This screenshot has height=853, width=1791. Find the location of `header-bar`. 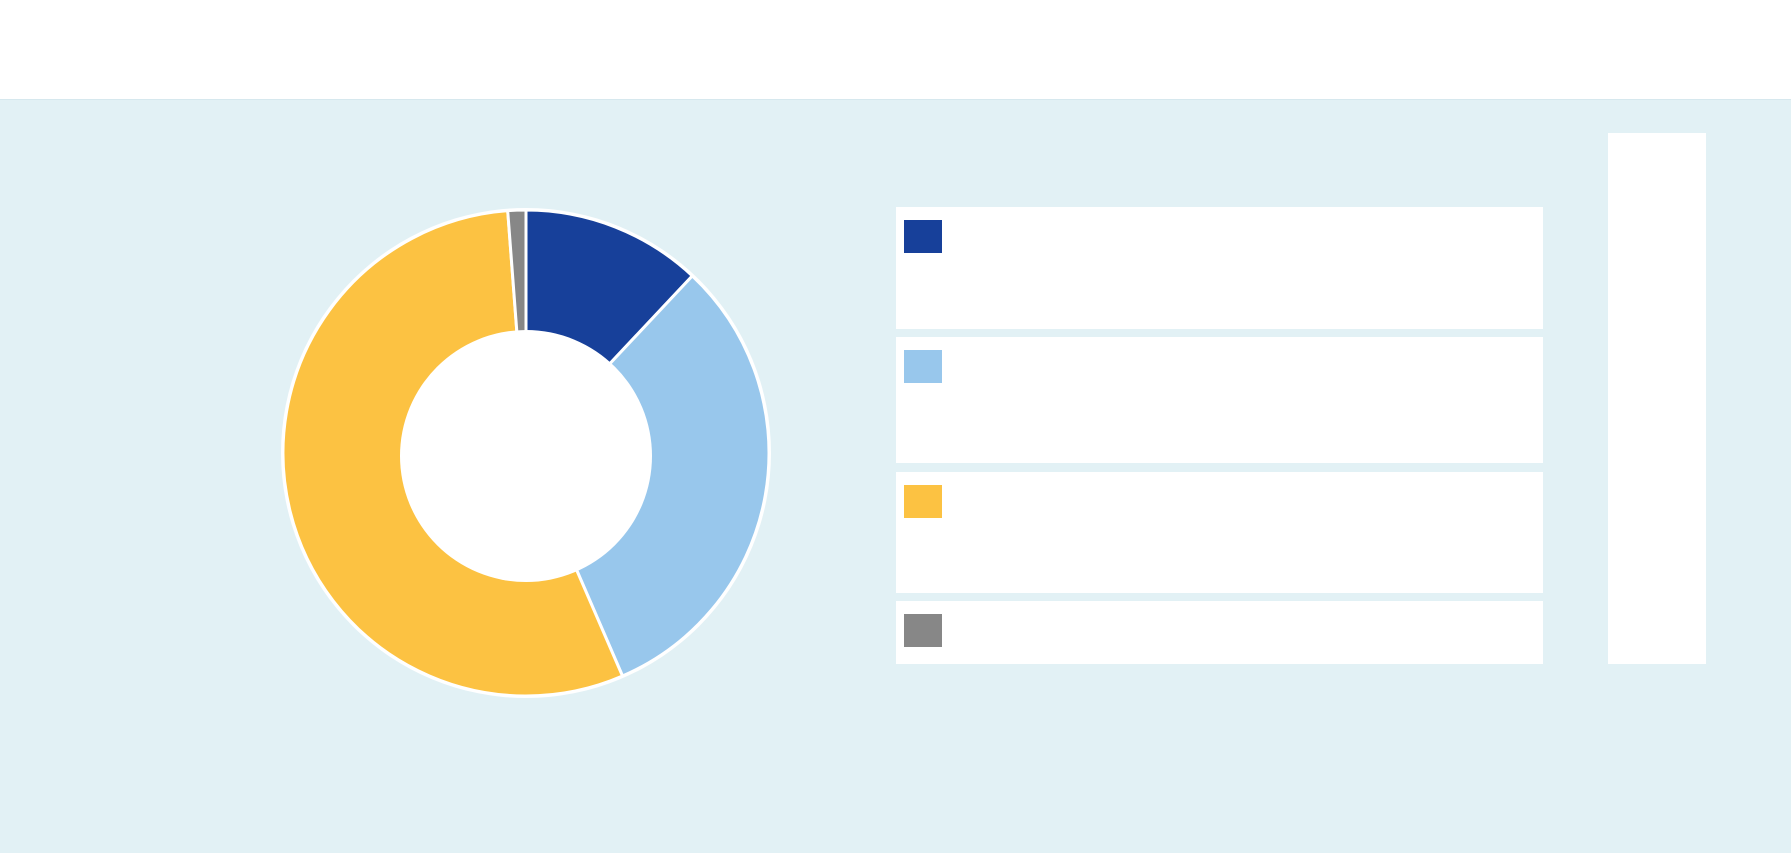

header-bar is located at coordinates (895, 49).